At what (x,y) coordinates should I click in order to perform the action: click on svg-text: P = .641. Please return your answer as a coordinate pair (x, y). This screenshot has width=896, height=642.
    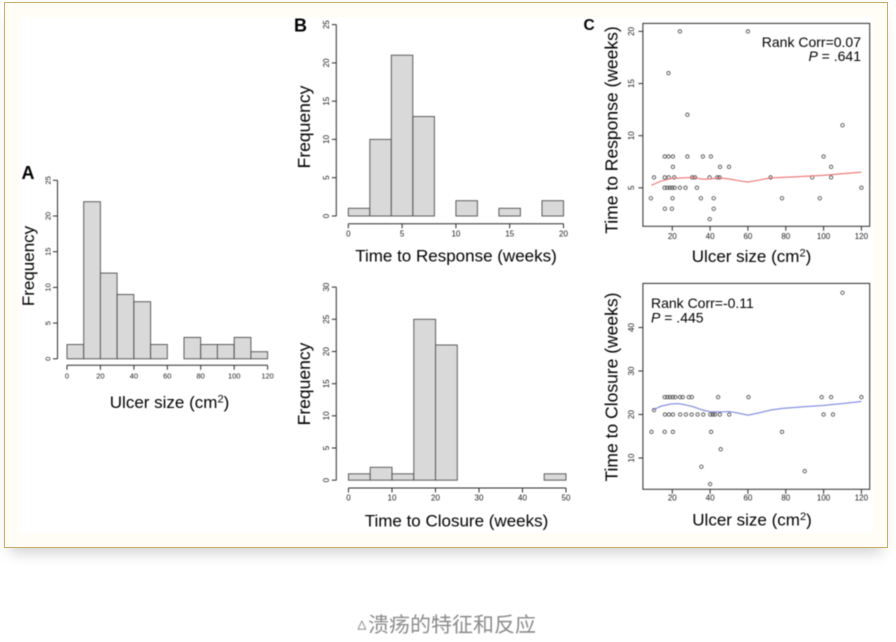
    Looking at the image, I should click on (834, 56).